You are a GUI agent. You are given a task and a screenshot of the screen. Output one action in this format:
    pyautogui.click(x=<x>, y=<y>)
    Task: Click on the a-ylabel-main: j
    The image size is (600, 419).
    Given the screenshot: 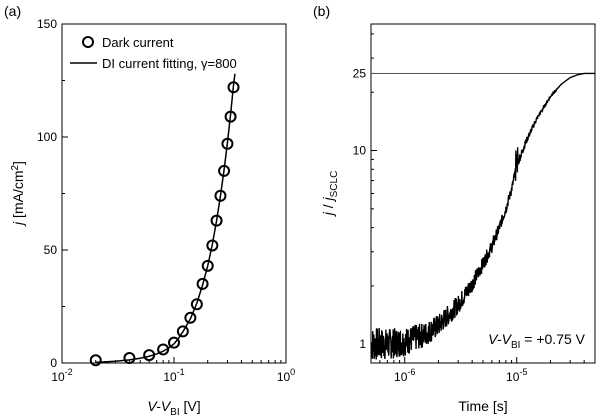 What is the action you would take?
    pyautogui.click(x=18, y=224)
    